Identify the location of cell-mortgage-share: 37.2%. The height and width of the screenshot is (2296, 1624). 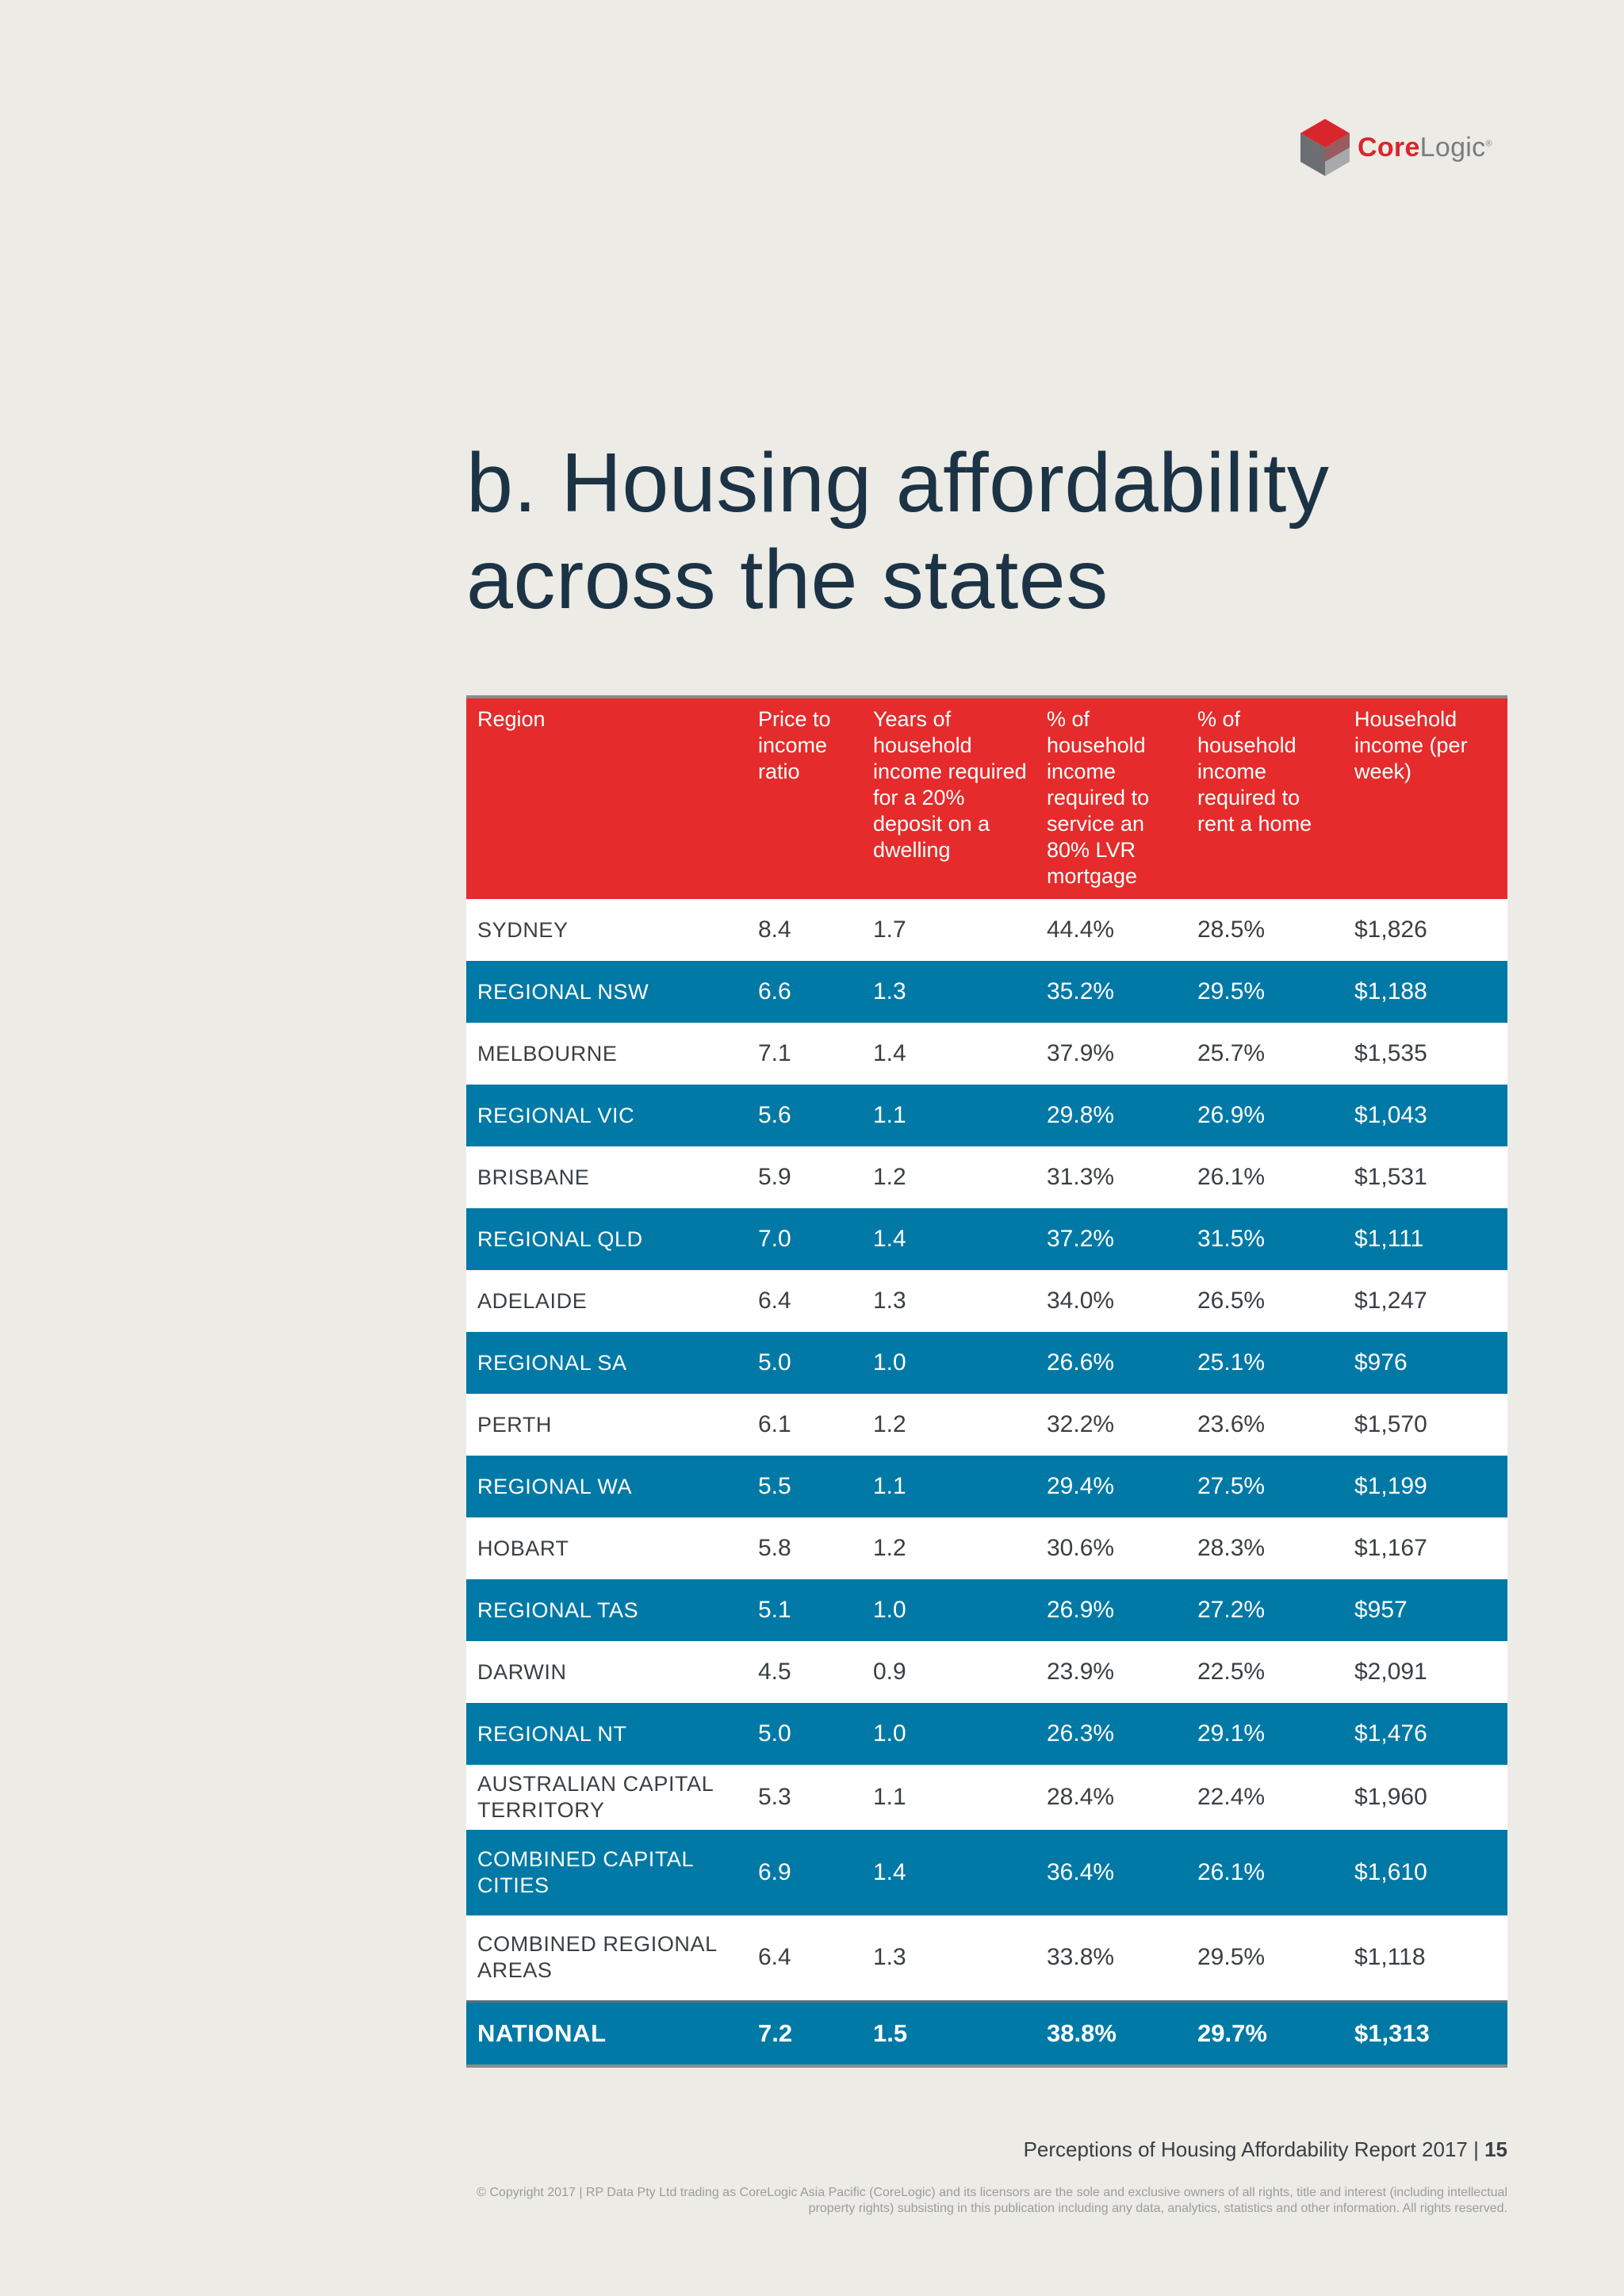
(1081, 1239).